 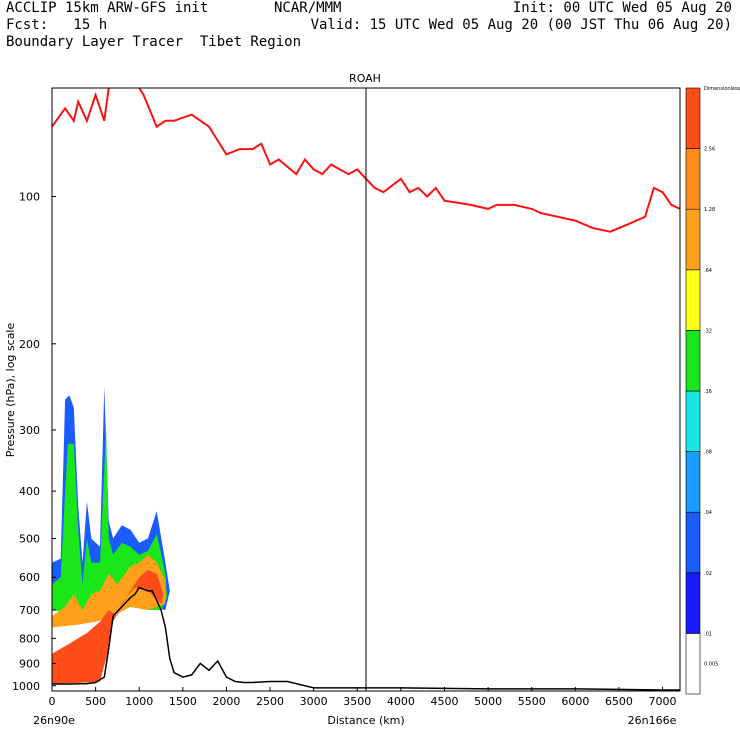 I want to click on x-tick-label: 1000, so click(x=139, y=701).